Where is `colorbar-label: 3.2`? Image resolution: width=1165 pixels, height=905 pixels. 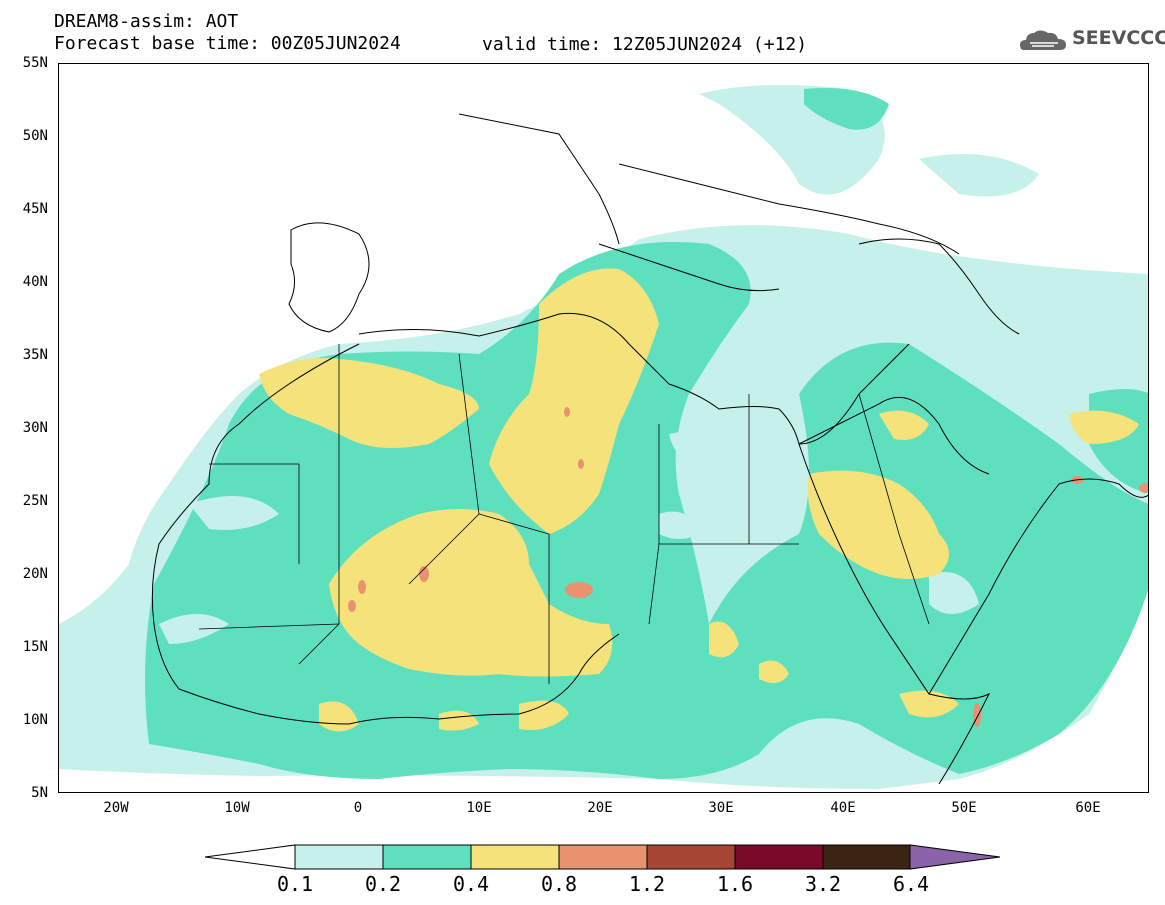
colorbar-label: 3.2 is located at coordinates (823, 884).